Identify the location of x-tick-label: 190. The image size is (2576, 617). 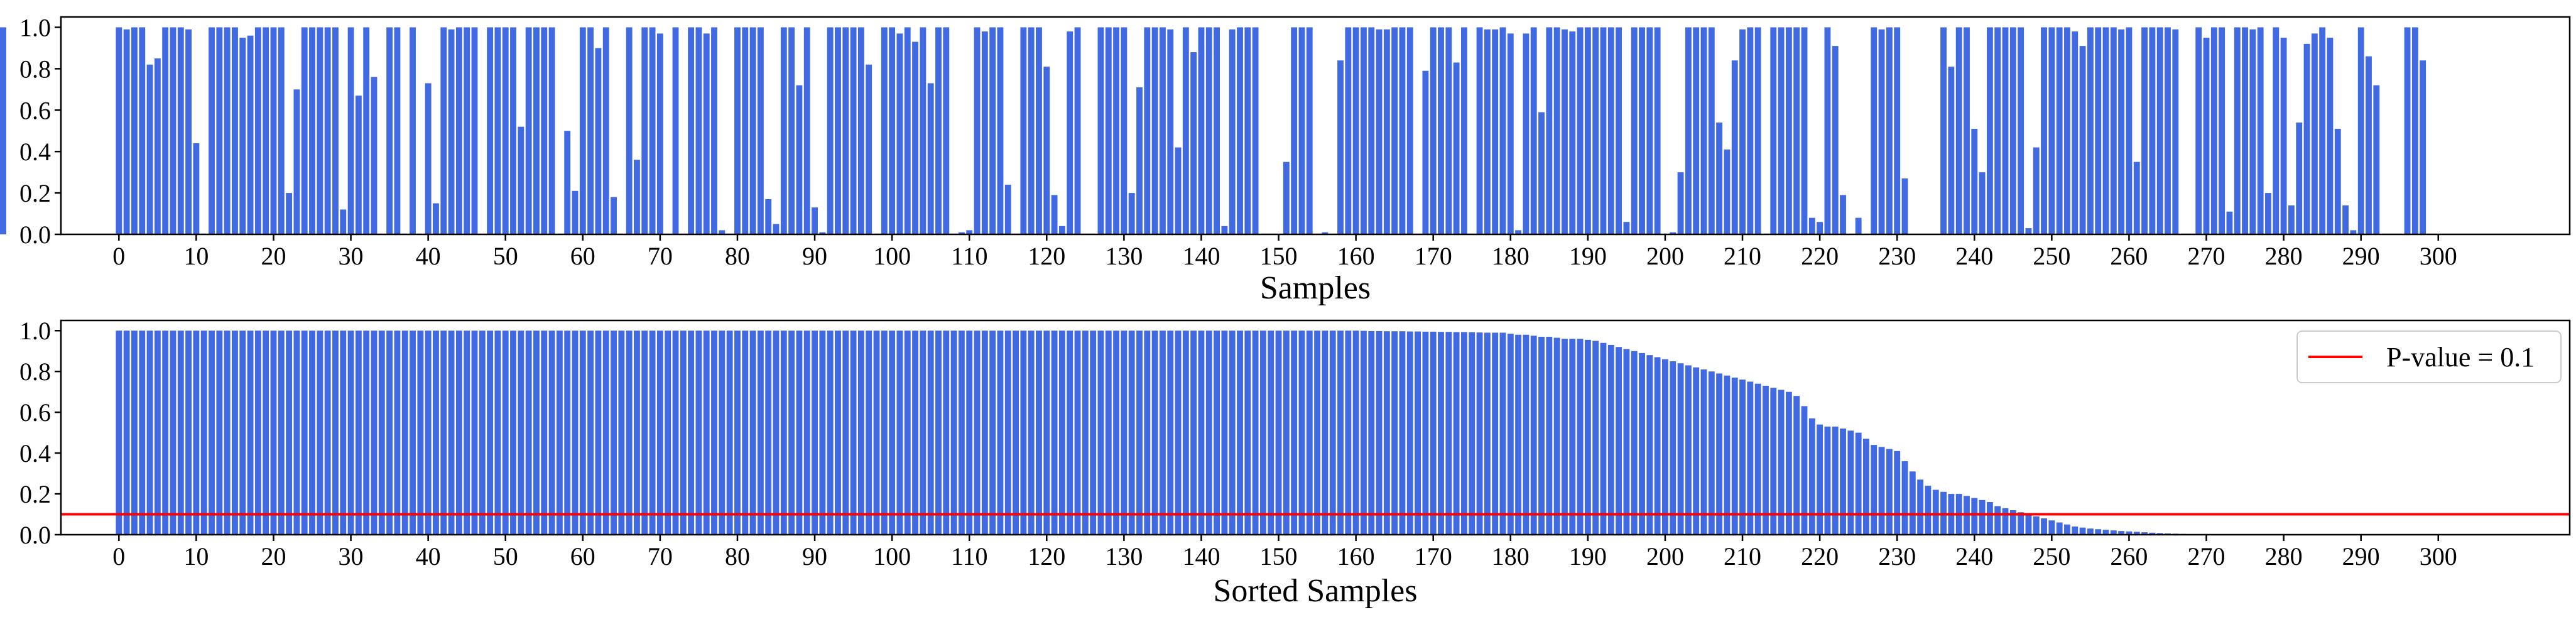
(1588, 256).